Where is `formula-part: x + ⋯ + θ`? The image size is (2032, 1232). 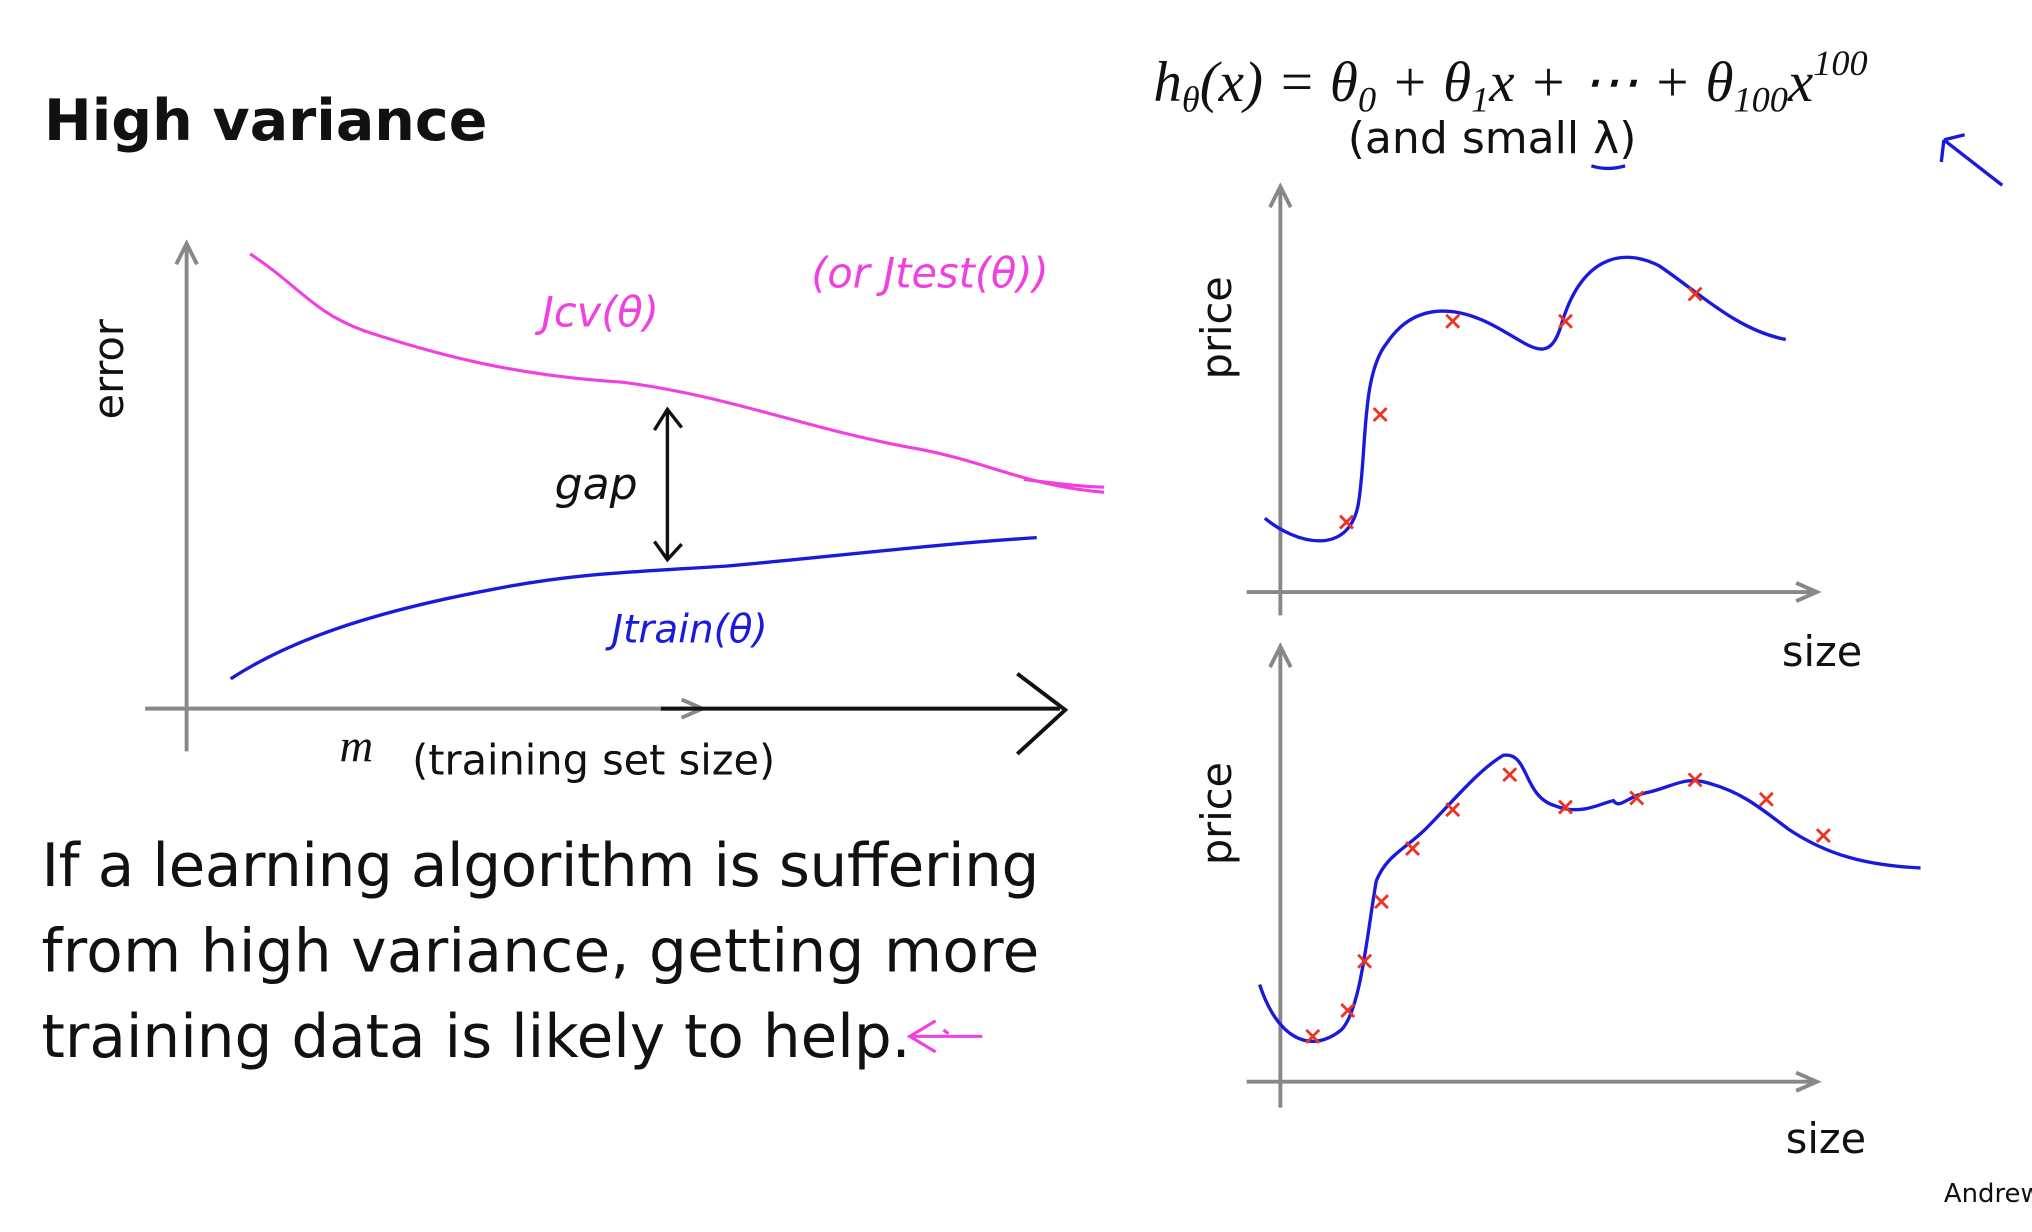
formula-part: x + ⋯ + θ is located at coordinates (1610, 82).